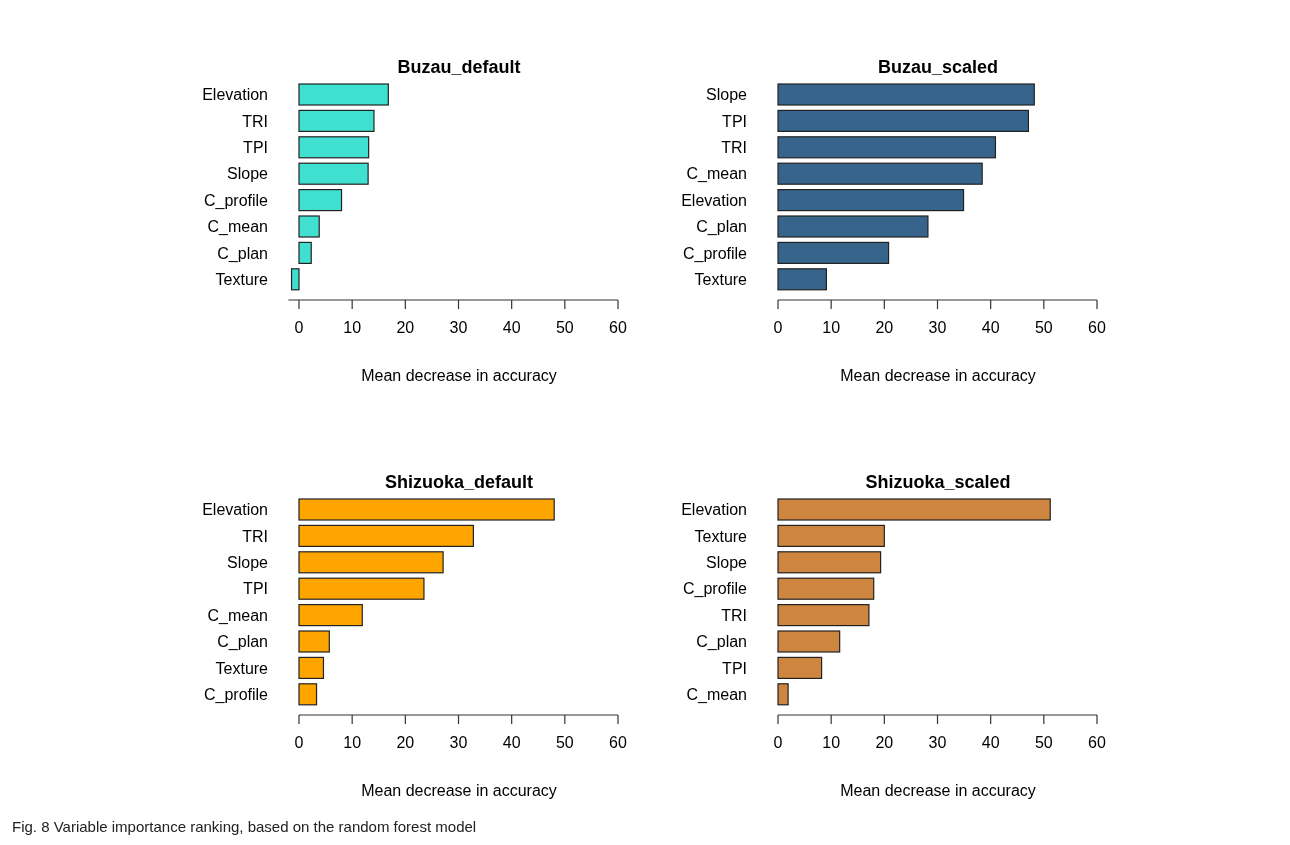  What do you see at coordinates (938, 67) in the screenshot?
I see `chart-title: Buzau_scaled` at bounding box center [938, 67].